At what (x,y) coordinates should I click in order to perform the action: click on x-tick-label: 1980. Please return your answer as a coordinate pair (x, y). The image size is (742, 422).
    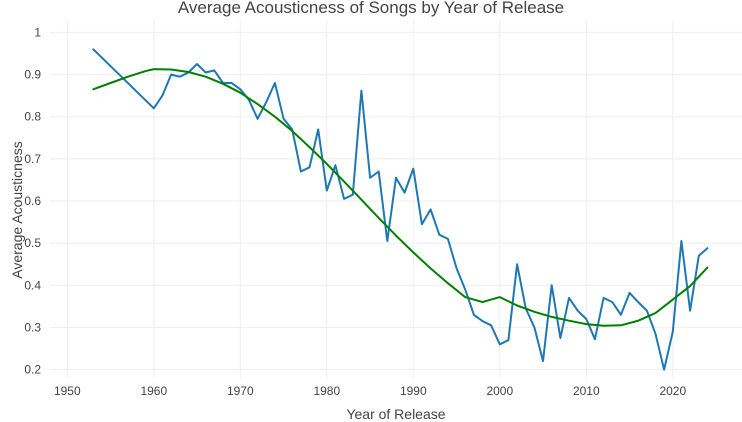
    Looking at the image, I should click on (326, 391).